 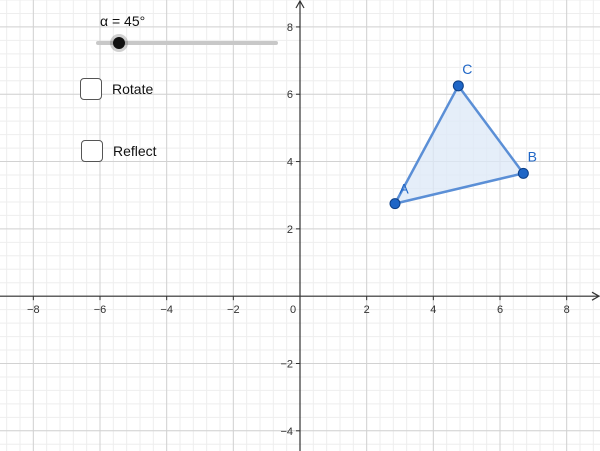 What do you see at coordinates (166, 310) in the screenshot?
I see `x-tick-label: −4` at bounding box center [166, 310].